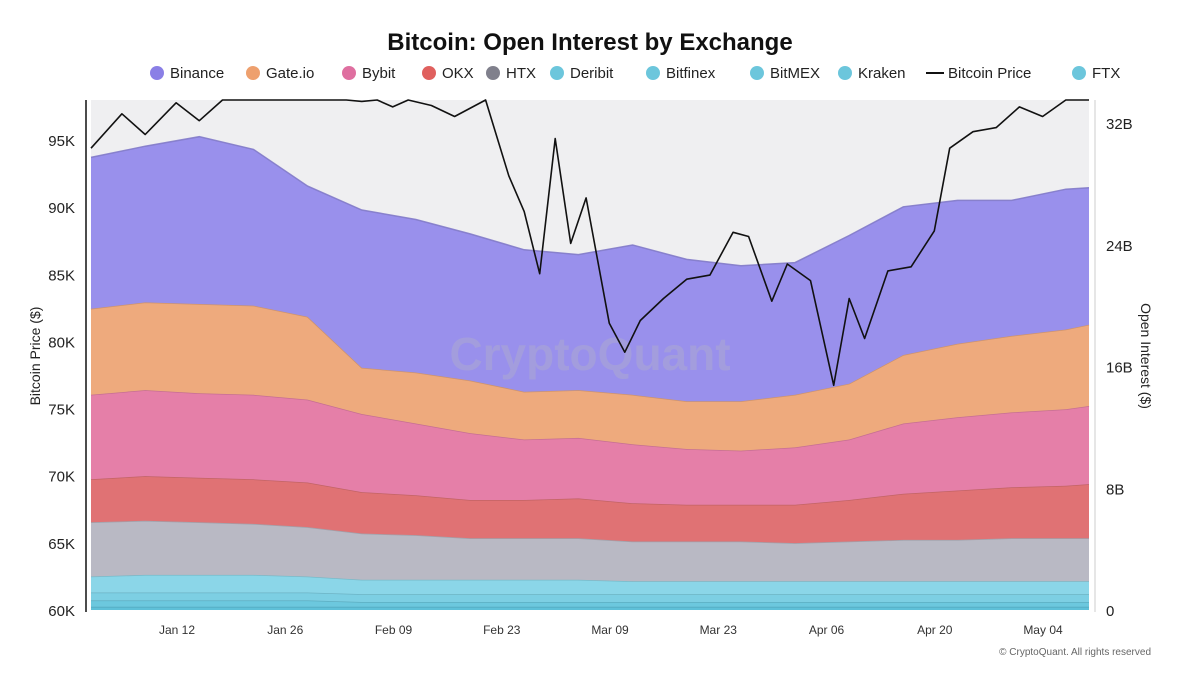 The width and height of the screenshot is (1200, 673). I want to click on copyright-notice: © CryptoQuant. All rights reserved, so click(1075, 652).